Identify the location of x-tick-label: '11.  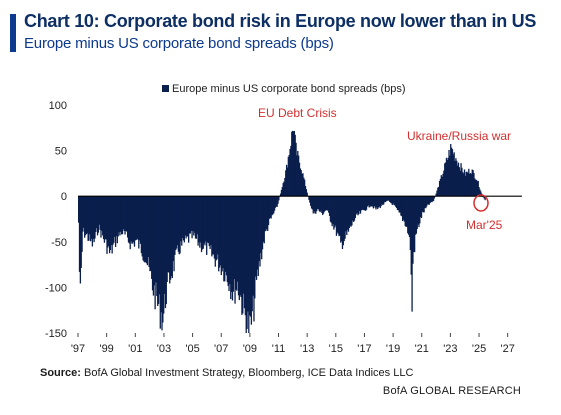
(279, 349).